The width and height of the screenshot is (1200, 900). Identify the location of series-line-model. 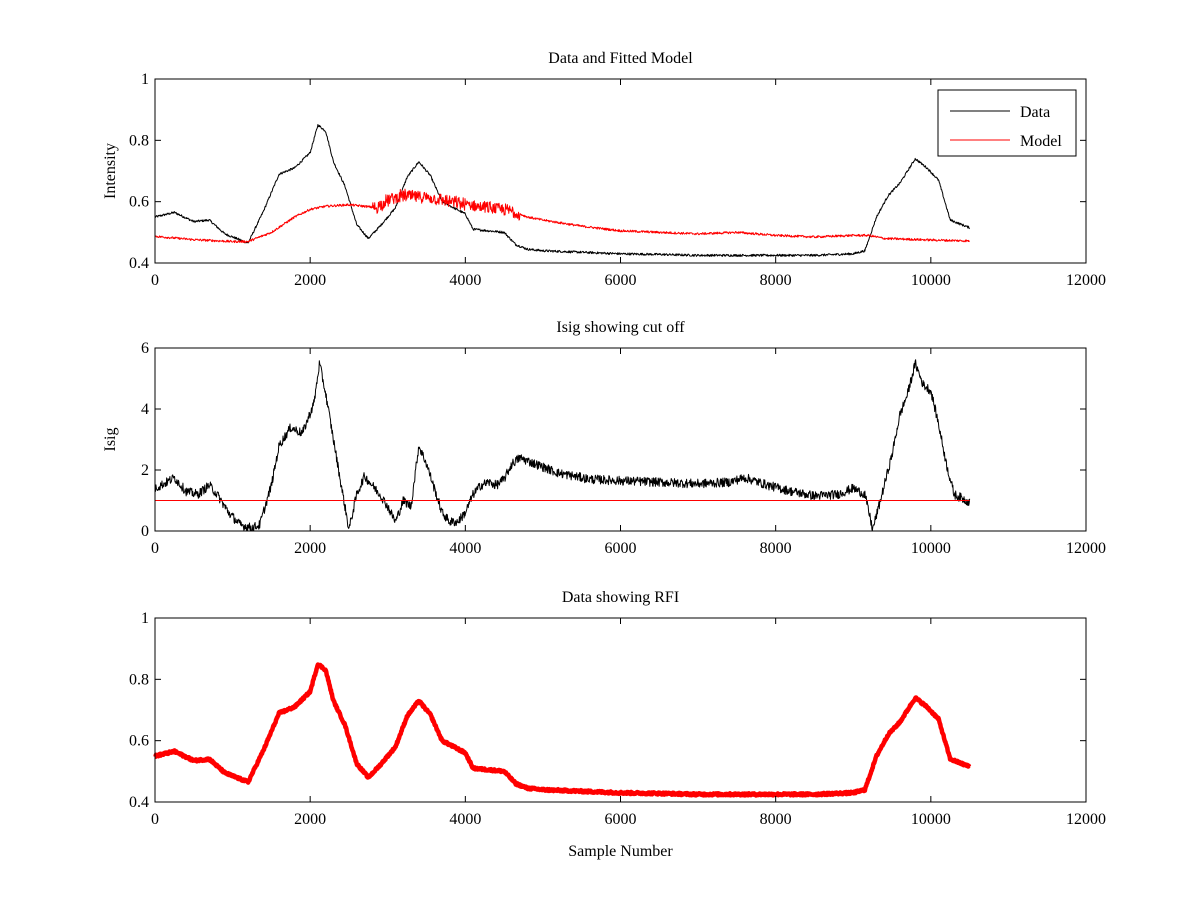
(562, 216).